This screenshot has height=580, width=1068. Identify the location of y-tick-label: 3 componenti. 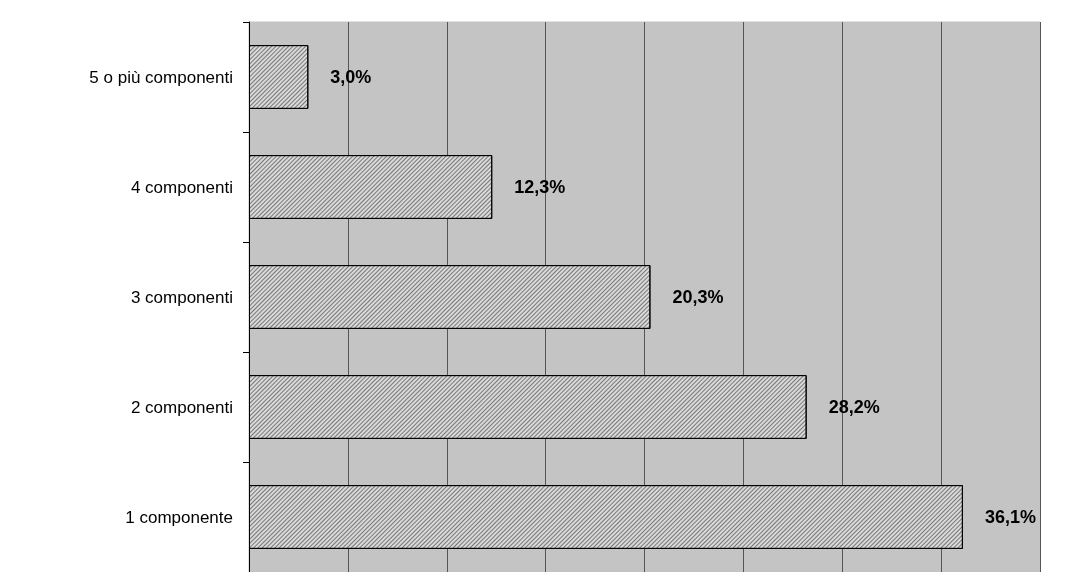
(181, 297).